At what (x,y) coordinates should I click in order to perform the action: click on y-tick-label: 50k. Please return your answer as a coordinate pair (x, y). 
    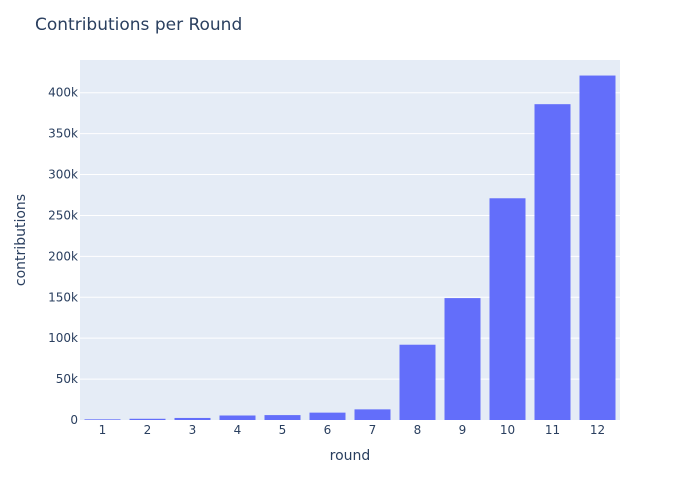
    Looking at the image, I should click on (67, 379).